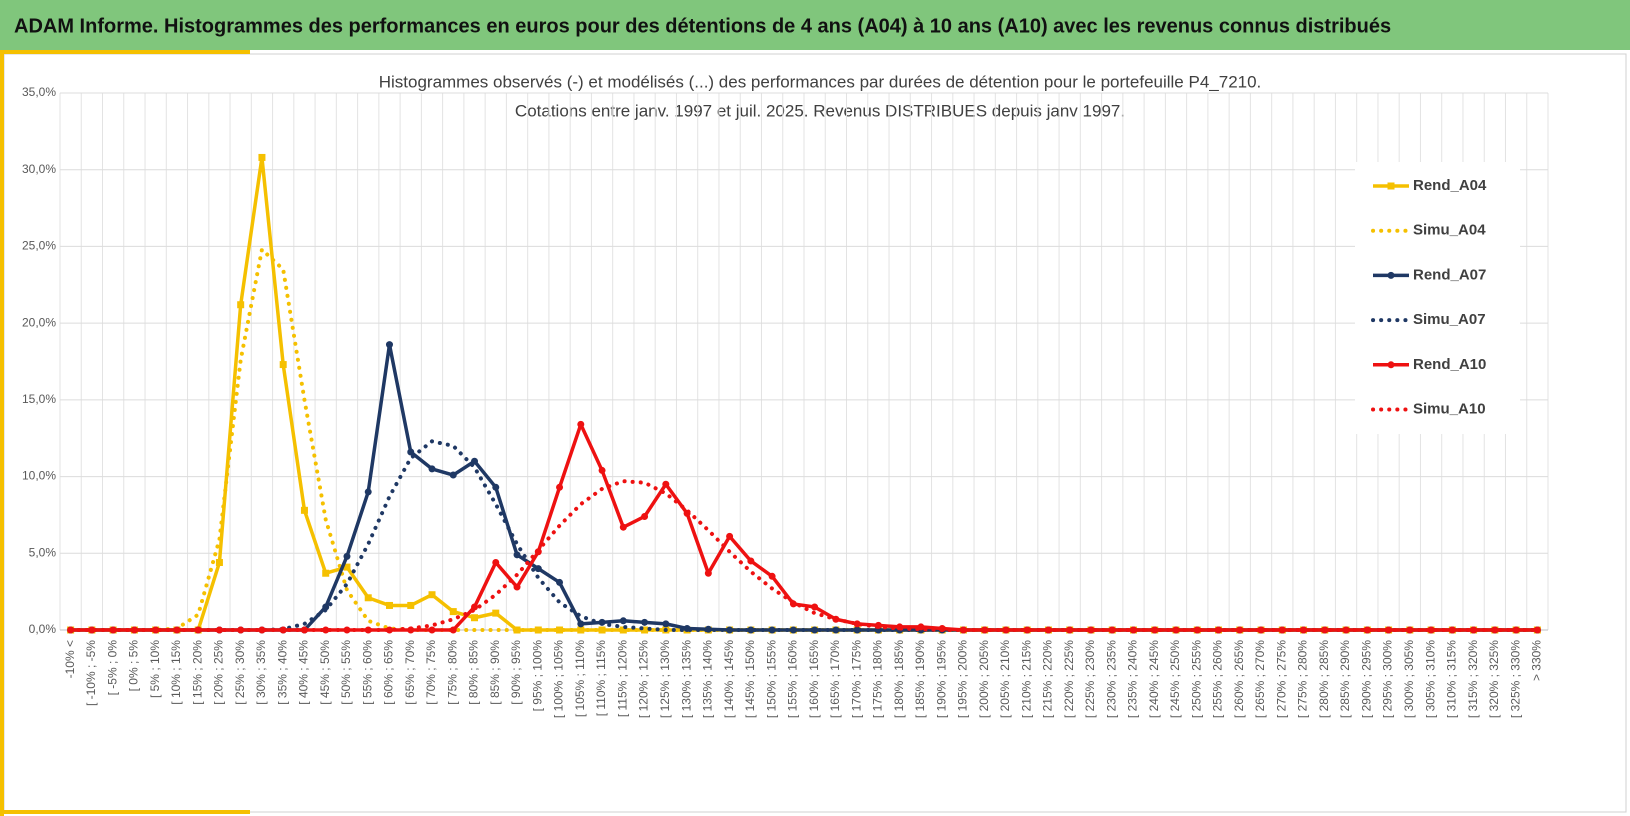 This screenshot has height=816, width=1630. I want to click on x-tick-label: [ 0% ; 5%, so click(134, 666).